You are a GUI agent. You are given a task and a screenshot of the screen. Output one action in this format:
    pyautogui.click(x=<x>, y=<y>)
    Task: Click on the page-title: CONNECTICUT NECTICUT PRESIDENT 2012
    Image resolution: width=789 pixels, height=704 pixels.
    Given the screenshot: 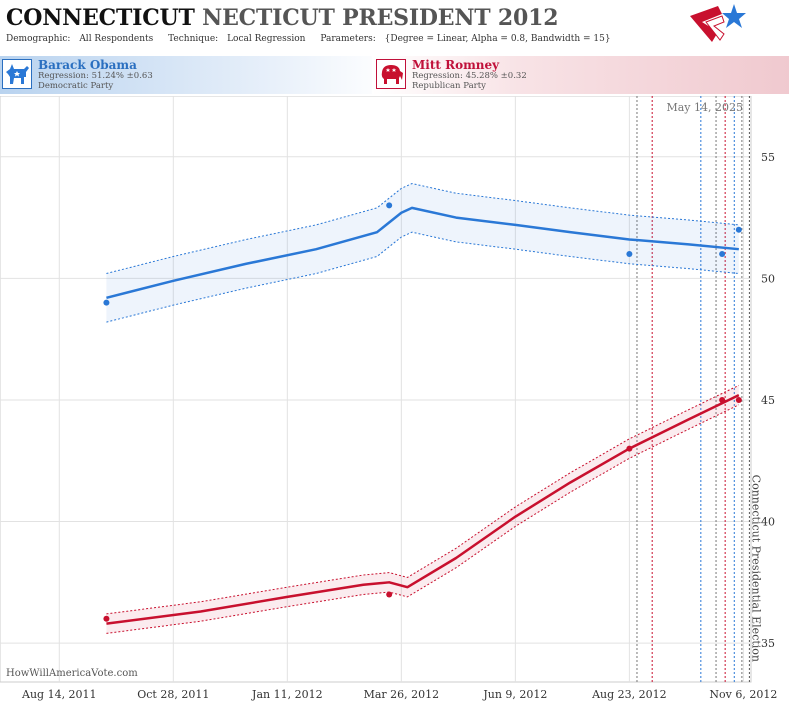 What is the action you would take?
    pyautogui.click(x=282, y=18)
    